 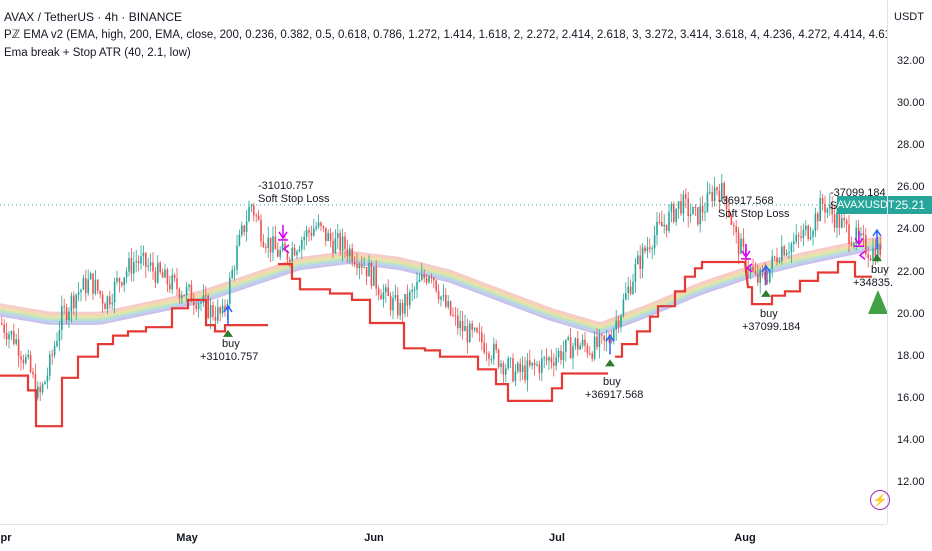 I want to click on legend-indicator-stop-atr: Ema break + Stop ATR (40, 2.1, low), so click(x=97, y=53).